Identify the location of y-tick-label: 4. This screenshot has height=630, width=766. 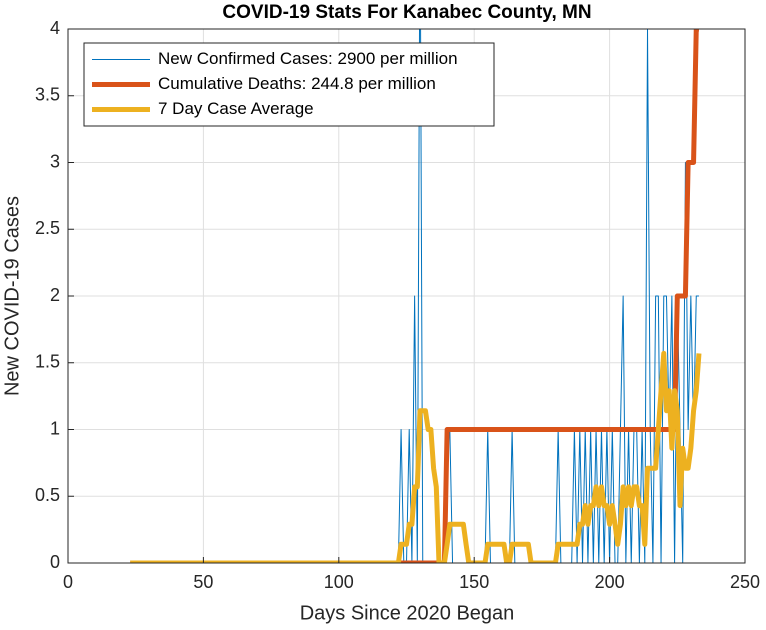
(55, 28).